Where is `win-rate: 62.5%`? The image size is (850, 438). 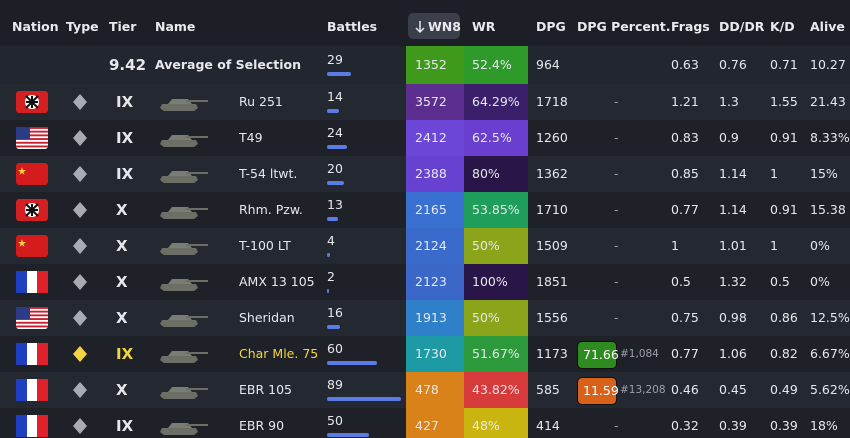
win-rate: 62.5% is located at coordinates (492, 137).